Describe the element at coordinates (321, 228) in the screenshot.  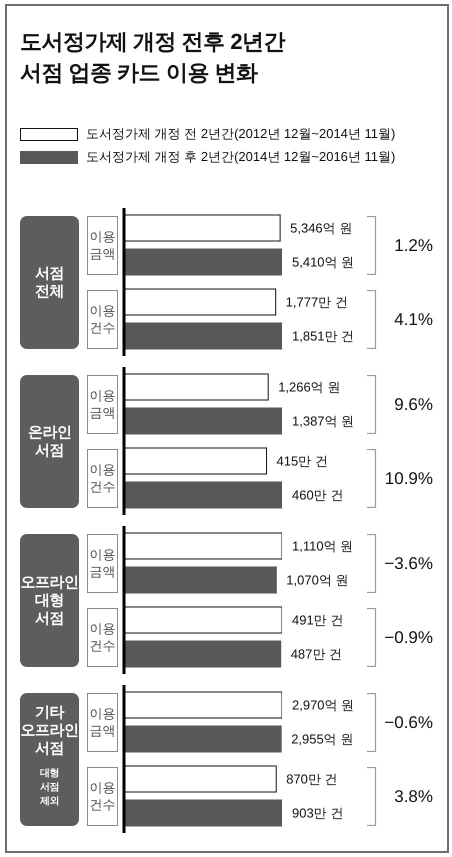
I see `data-label: 5,346억 원` at that location.